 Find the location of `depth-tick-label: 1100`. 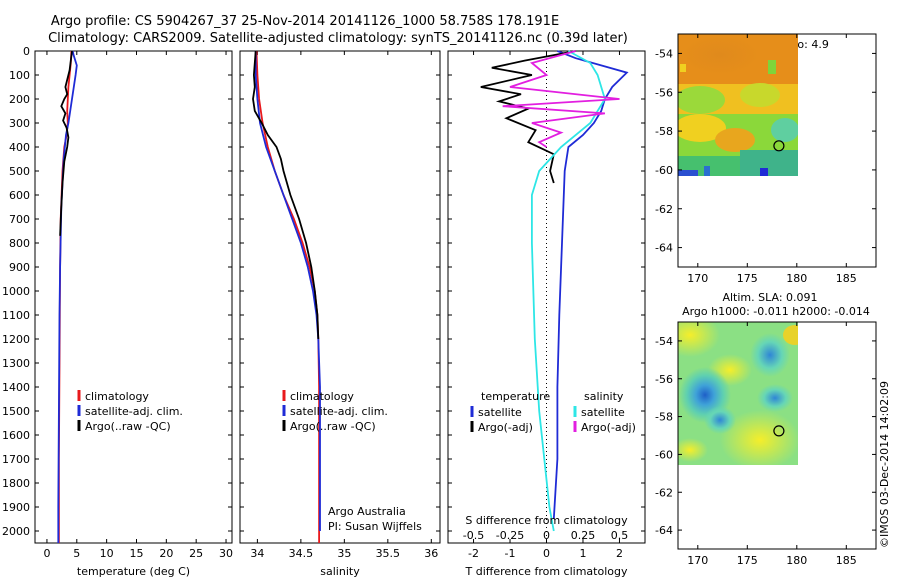

depth-tick-label: 1100 is located at coordinates (16, 315).